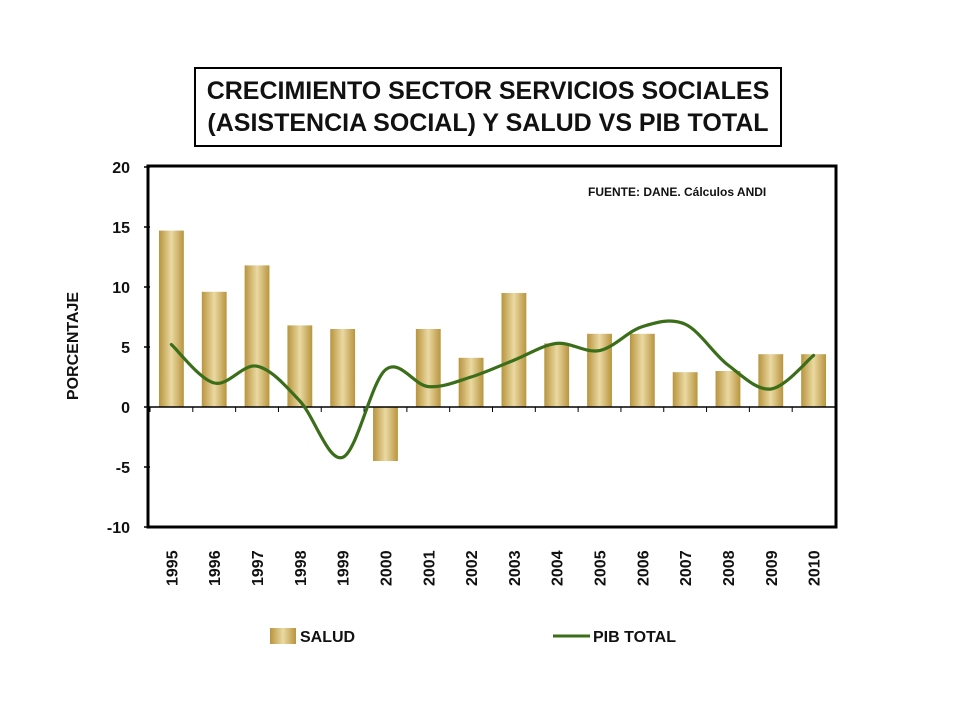 The image size is (960, 720). Describe the element at coordinates (257, 336) in the screenshot. I see `bar-salud-1997` at that location.